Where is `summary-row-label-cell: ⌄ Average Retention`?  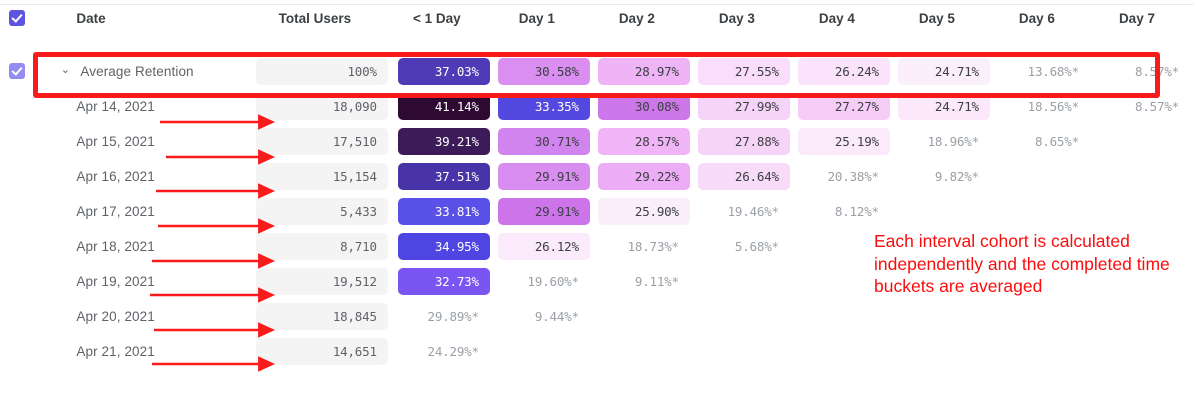 summary-row-label-cell: ⌄ Average Retention is located at coordinates (142, 71).